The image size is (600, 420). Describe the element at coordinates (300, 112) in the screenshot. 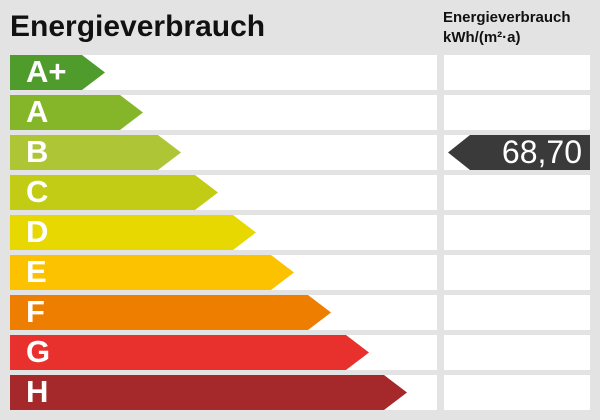

I see `scale-row: A` at that location.